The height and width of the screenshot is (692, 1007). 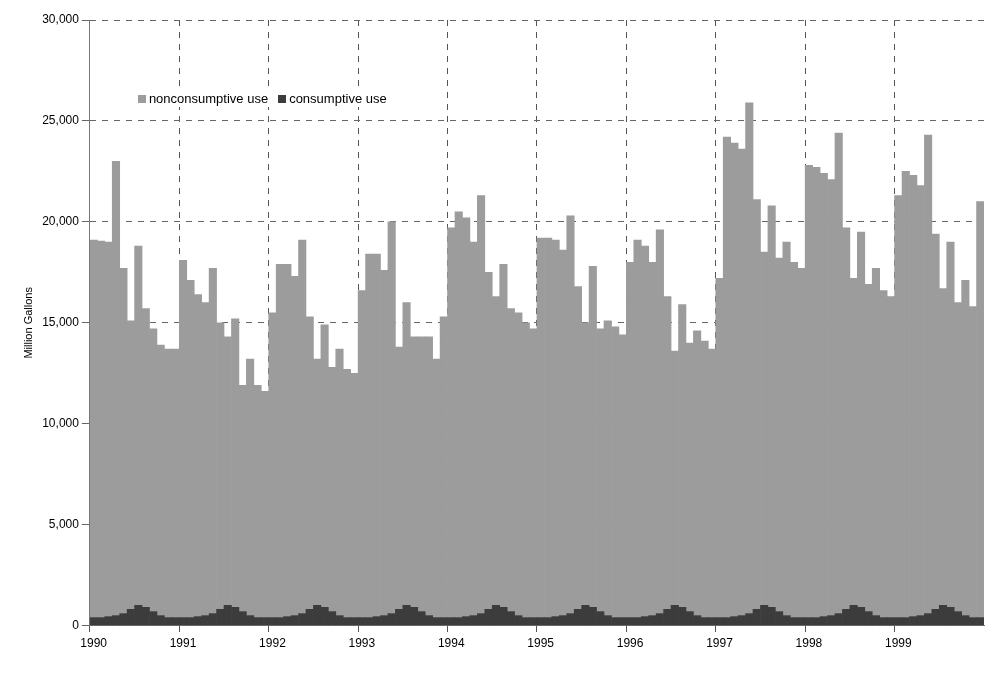 What do you see at coordinates (94, 643) in the screenshot?
I see `x-tick-label: 1990` at bounding box center [94, 643].